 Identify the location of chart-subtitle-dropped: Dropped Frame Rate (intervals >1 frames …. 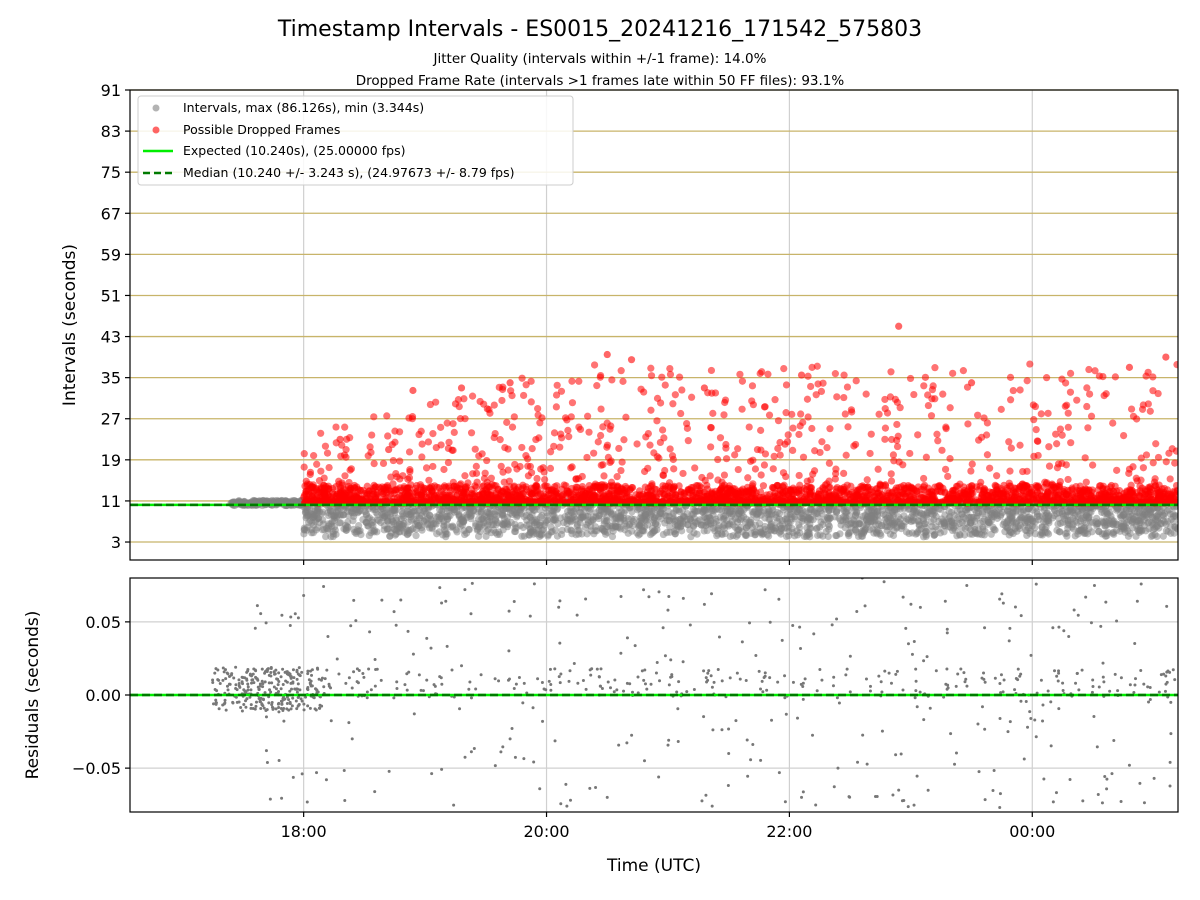
(600, 81).